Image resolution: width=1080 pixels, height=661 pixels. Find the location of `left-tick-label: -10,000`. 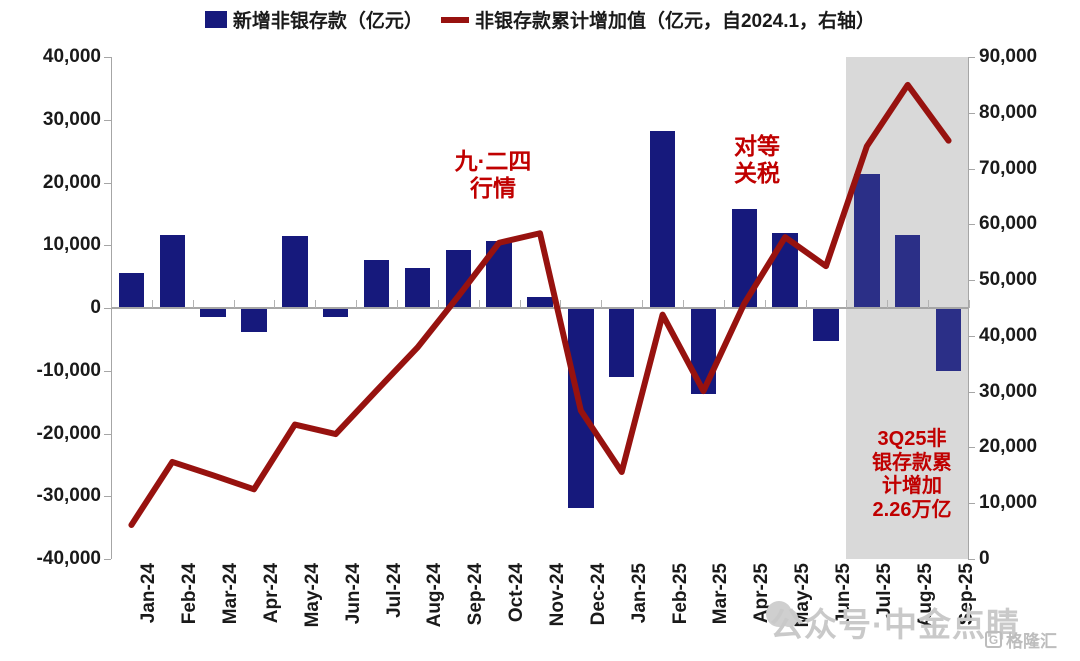

left-tick-label: -10,000 is located at coordinates (68, 370).